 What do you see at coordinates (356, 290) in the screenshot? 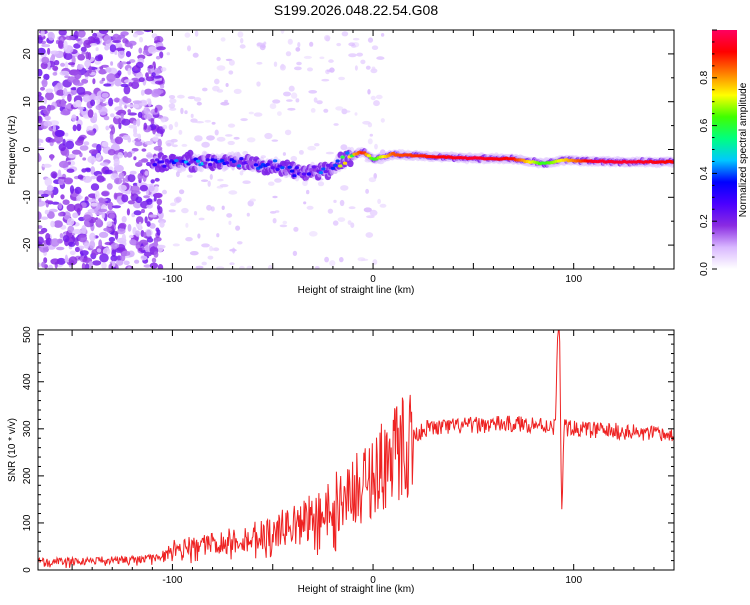
I see `spectrogram-xlabel: Height of straight line (km)` at bounding box center [356, 290].